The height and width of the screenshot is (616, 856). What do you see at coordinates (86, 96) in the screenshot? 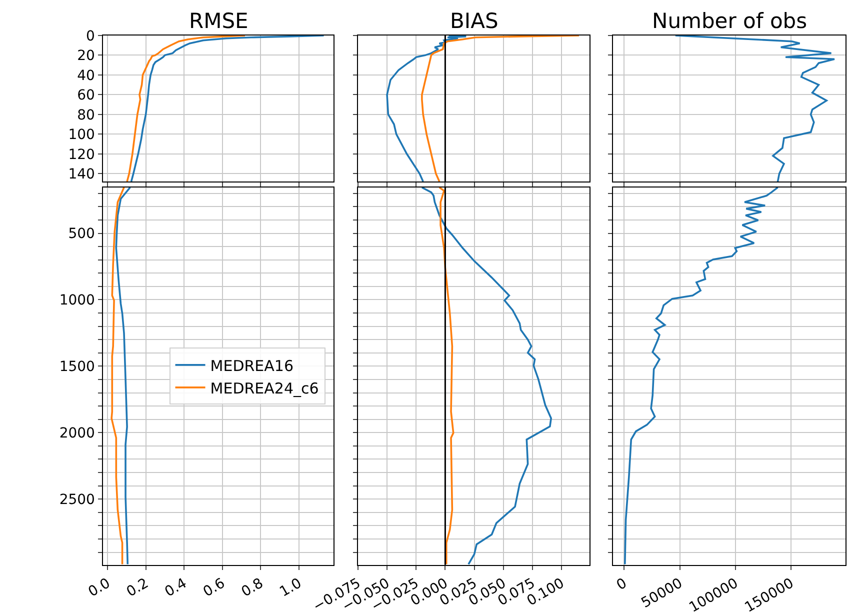
I see `y-tick-label: 60` at bounding box center [86, 96].